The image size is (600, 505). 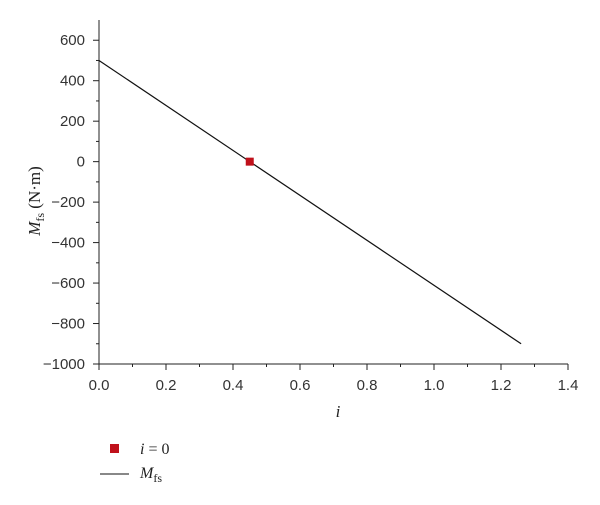 What do you see at coordinates (150, 475) in the screenshot?
I see `legend-line-label: Mfs` at bounding box center [150, 475].